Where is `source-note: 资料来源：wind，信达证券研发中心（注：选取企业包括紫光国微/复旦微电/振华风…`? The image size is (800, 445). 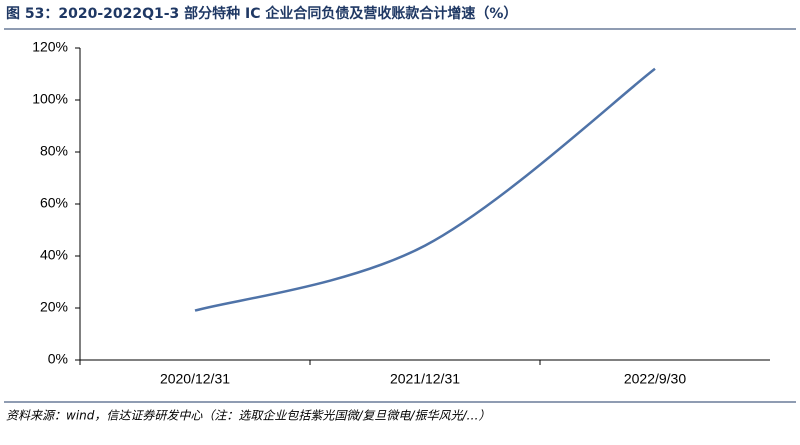
source-note: 资料来源：wind，信达证券研发中心（注：选取企业包括紫光国微/复旦微电/振华风… is located at coordinates (248, 416).